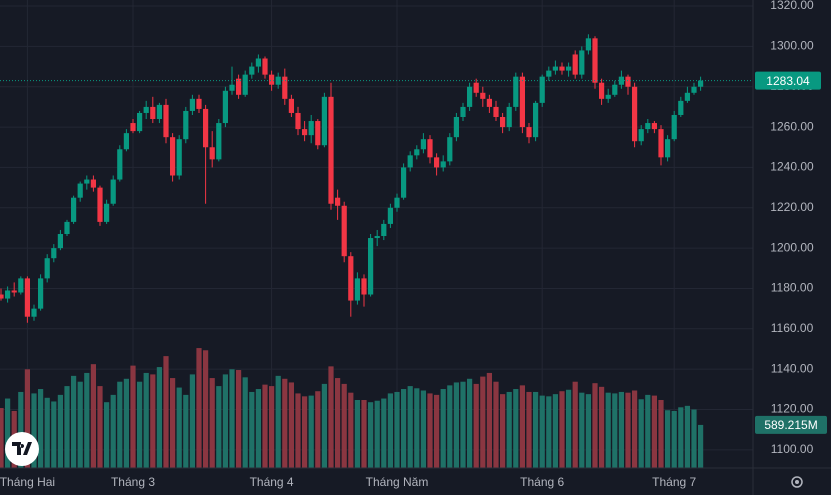  Describe the element at coordinates (792, 409) in the screenshot. I see `y-tick-label: 1120.00` at that location.